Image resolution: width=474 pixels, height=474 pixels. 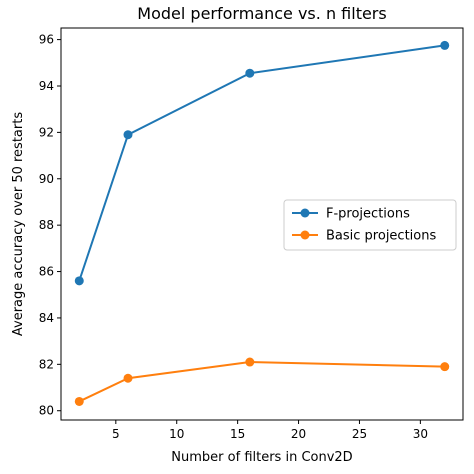 I want to click on x-tick-label: 25, so click(x=359, y=434).